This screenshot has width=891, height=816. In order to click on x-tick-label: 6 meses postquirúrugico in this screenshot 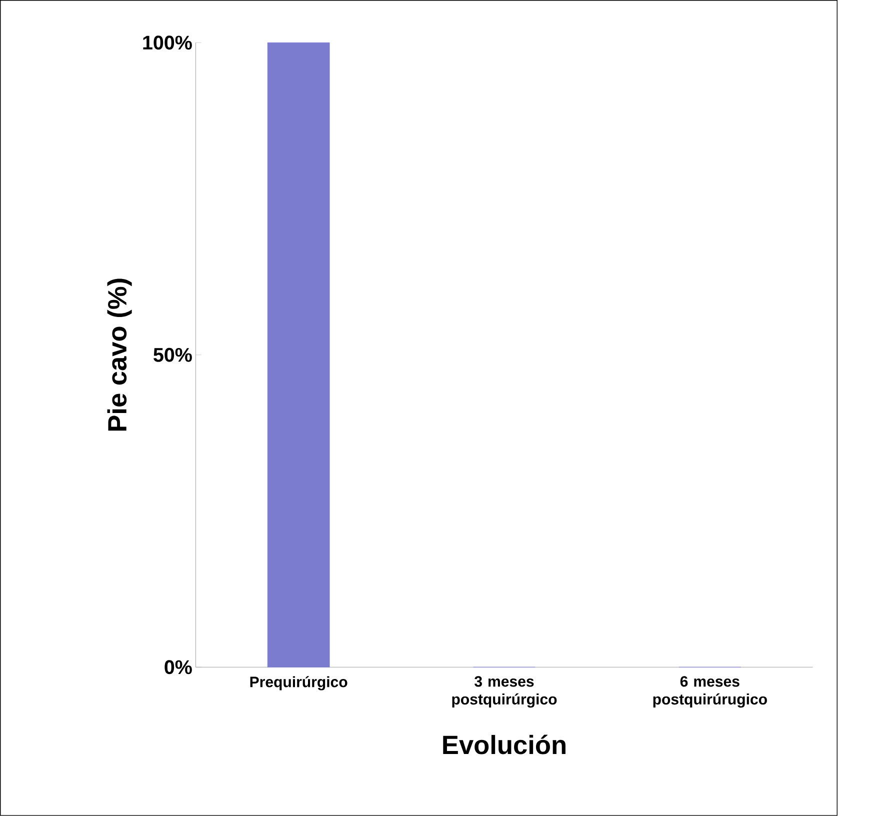, I will do `click(710, 692)`.